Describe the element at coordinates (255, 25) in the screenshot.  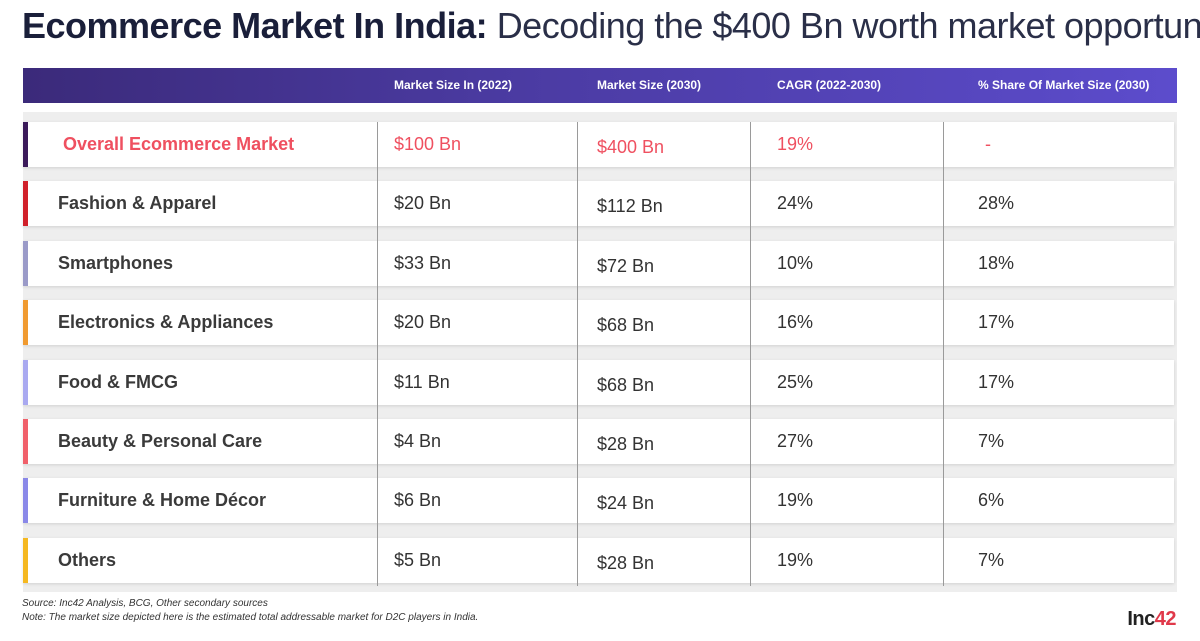
I see `title-bold: Ecommerce Market In India:` at that location.